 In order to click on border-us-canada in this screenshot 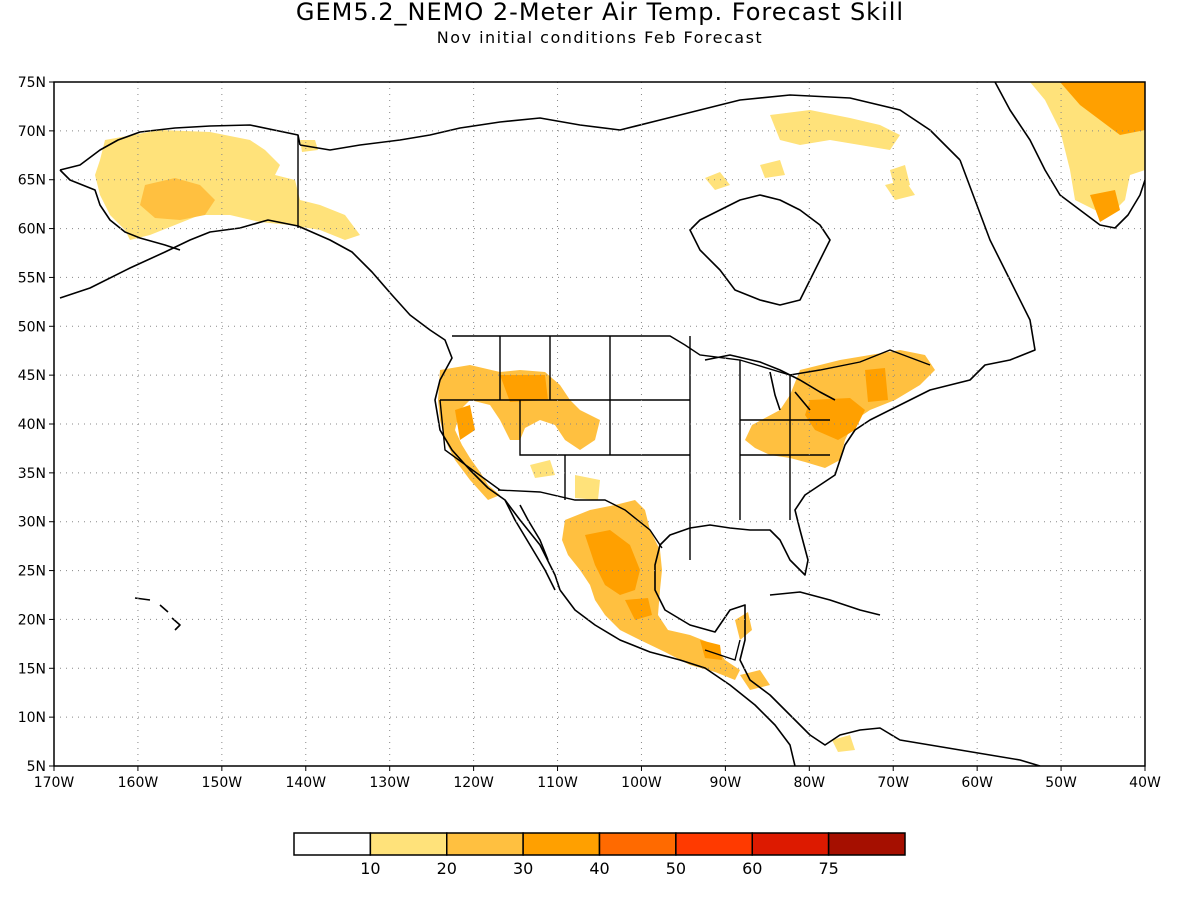, I will do `click(691, 355)`.